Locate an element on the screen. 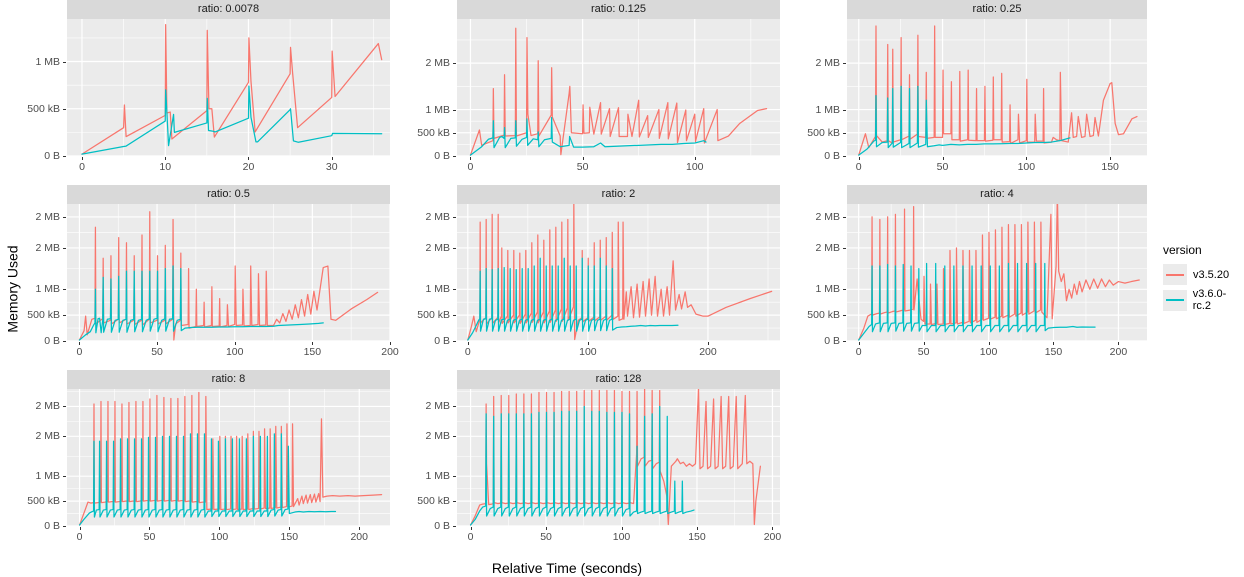  legend-key-swatch is located at coordinates (1175, 274).